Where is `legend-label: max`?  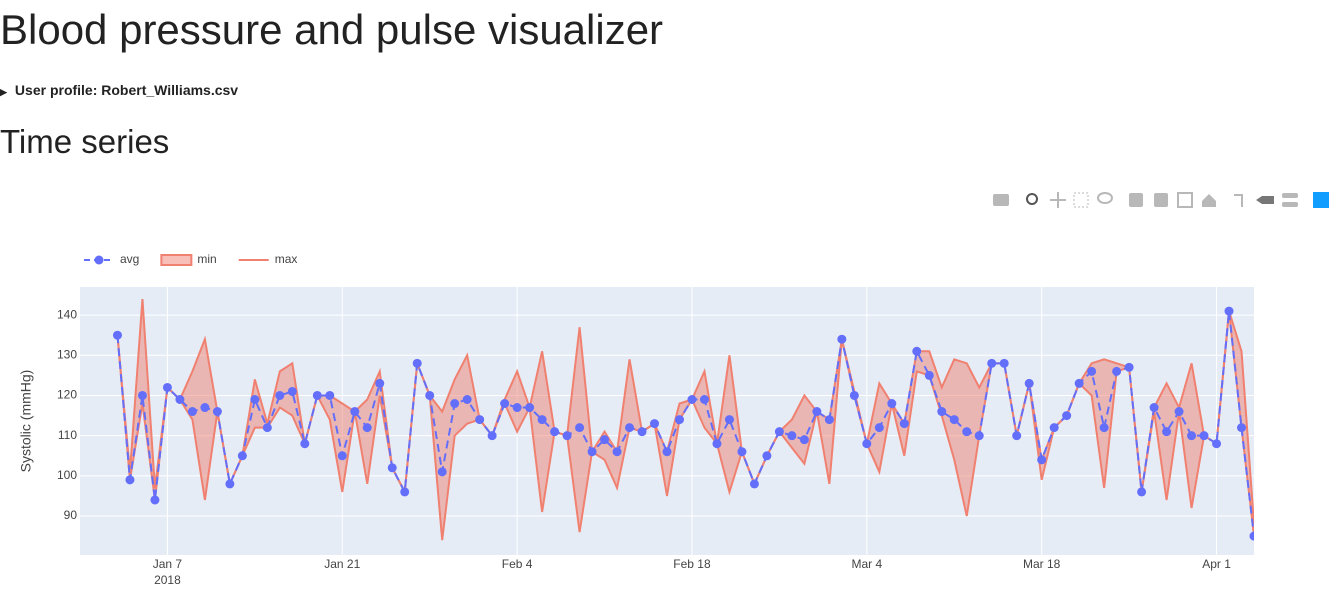 legend-label: max is located at coordinates (286, 259).